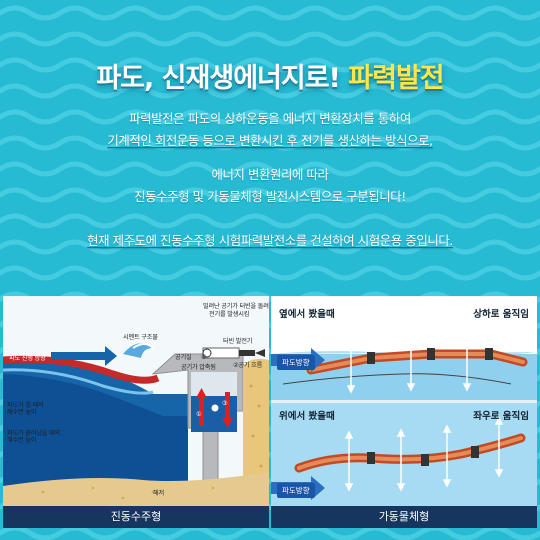  What do you see at coordinates (22, 440) in the screenshot?
I see `low-water-label-2: 해수면 높이` at bounding box center [22, 440].